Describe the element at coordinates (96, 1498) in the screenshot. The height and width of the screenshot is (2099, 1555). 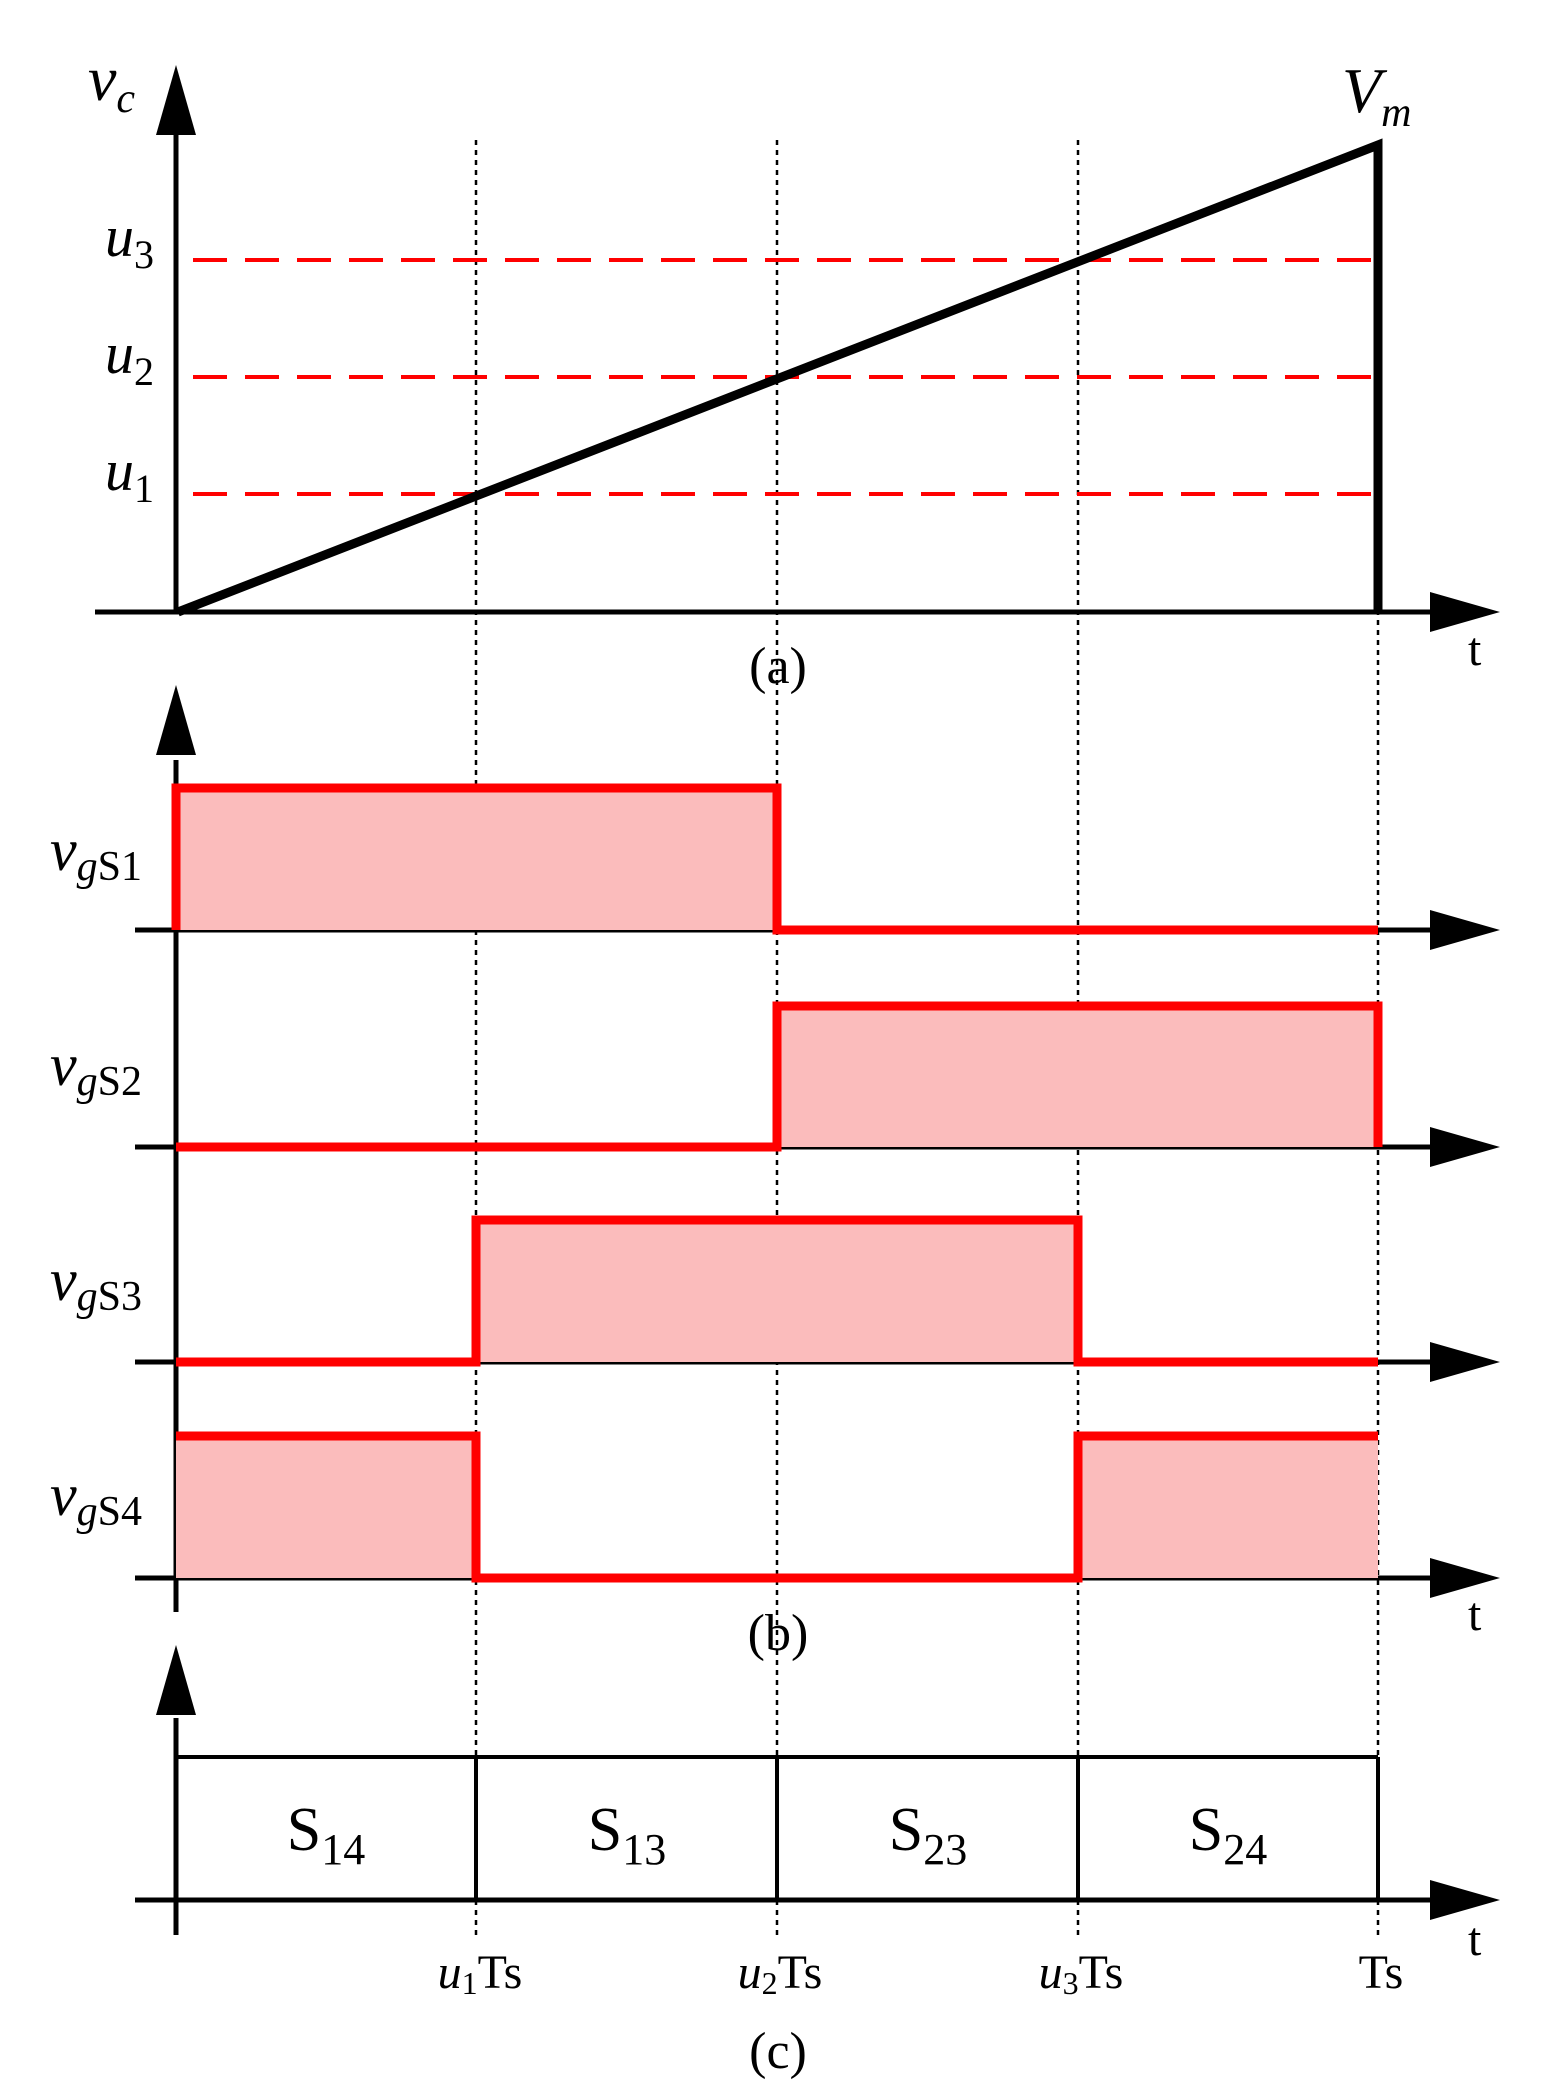
I see `vgs4-label: vgS4` at that location.